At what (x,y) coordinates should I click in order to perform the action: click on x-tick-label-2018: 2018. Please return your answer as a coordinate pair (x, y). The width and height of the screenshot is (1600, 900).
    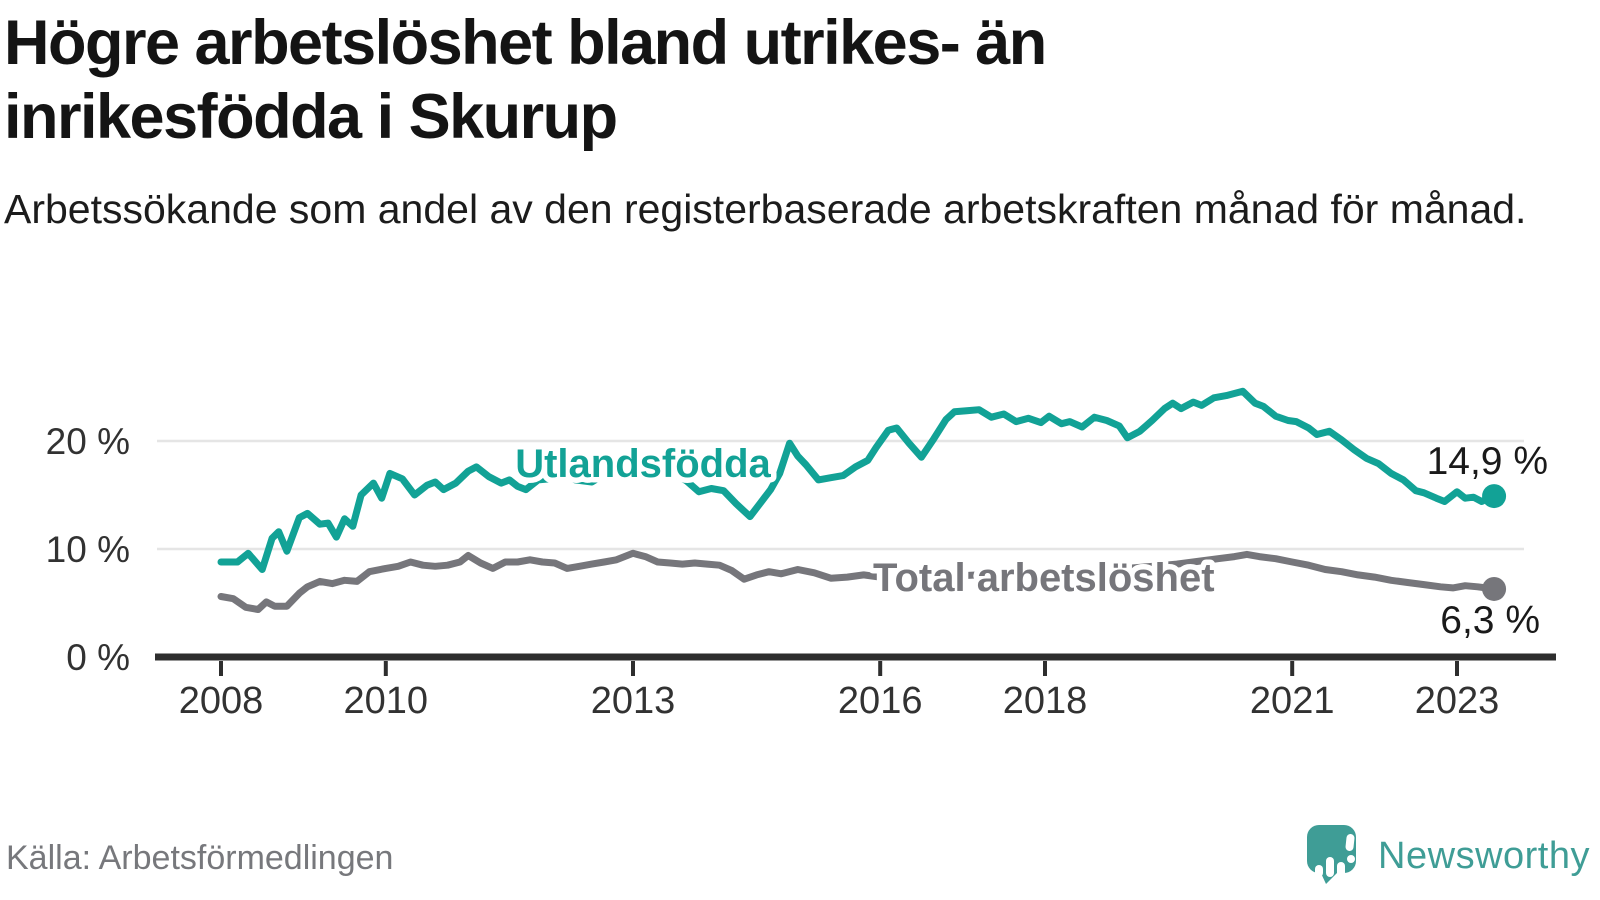
    Looking at the image, I should click on (1045, 701).